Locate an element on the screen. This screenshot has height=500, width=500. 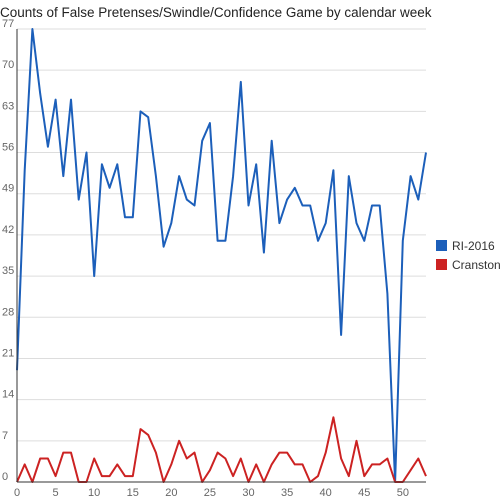
x-tick-label: 5 is located at coordinates (56, 493).